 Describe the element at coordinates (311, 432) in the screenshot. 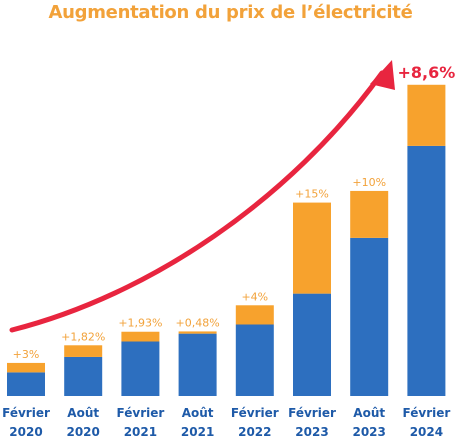

I see `x-tick-label-5-line-1: 2023` at that location.